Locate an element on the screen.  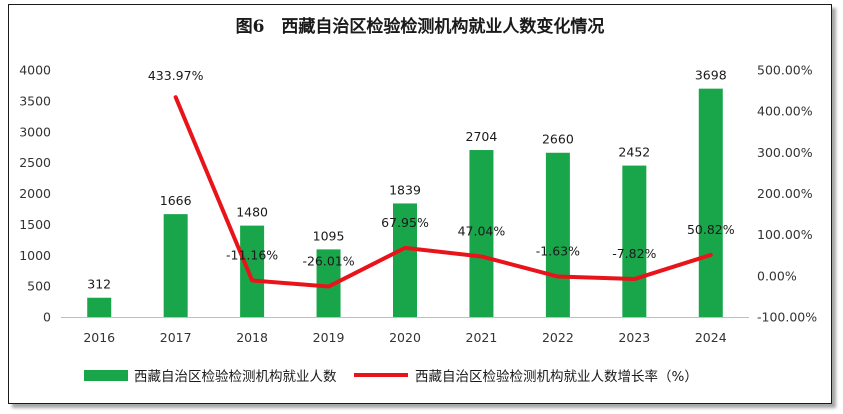
legend: 西藏自治区检验检测机构就业人数 西藏自治区检验检测机构就业人数增长率（%） is located at coordinates (391, 376).